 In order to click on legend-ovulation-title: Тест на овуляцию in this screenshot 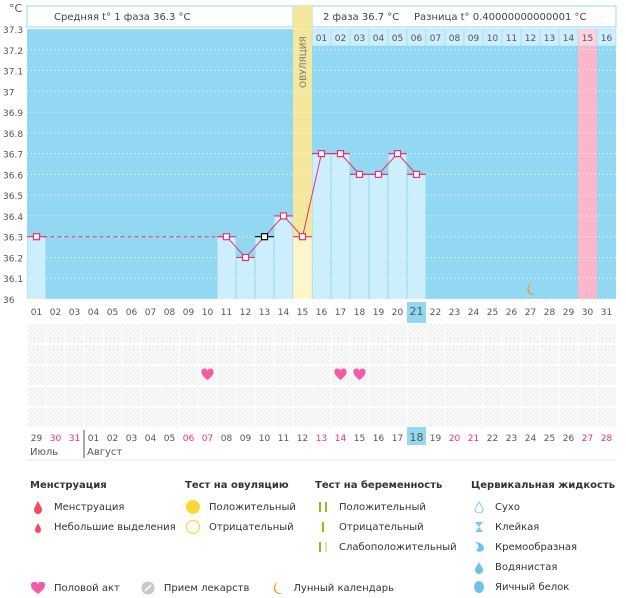, I will do `click(237, 485)`.